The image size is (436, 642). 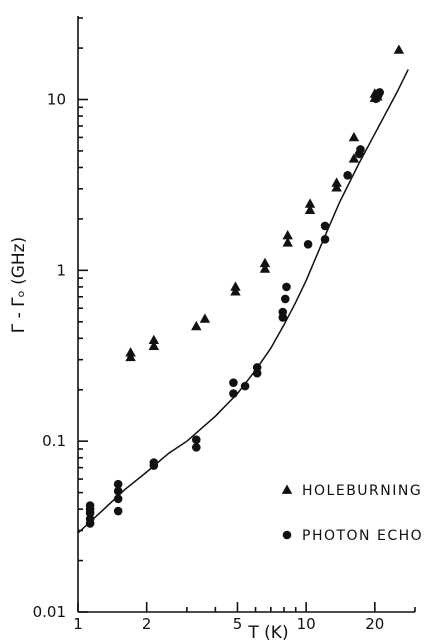 What do you see at coordinates (362, 491) in the screenshot?
I see `legend-label: HOLEBURNING` at bounding box center [362, 491].